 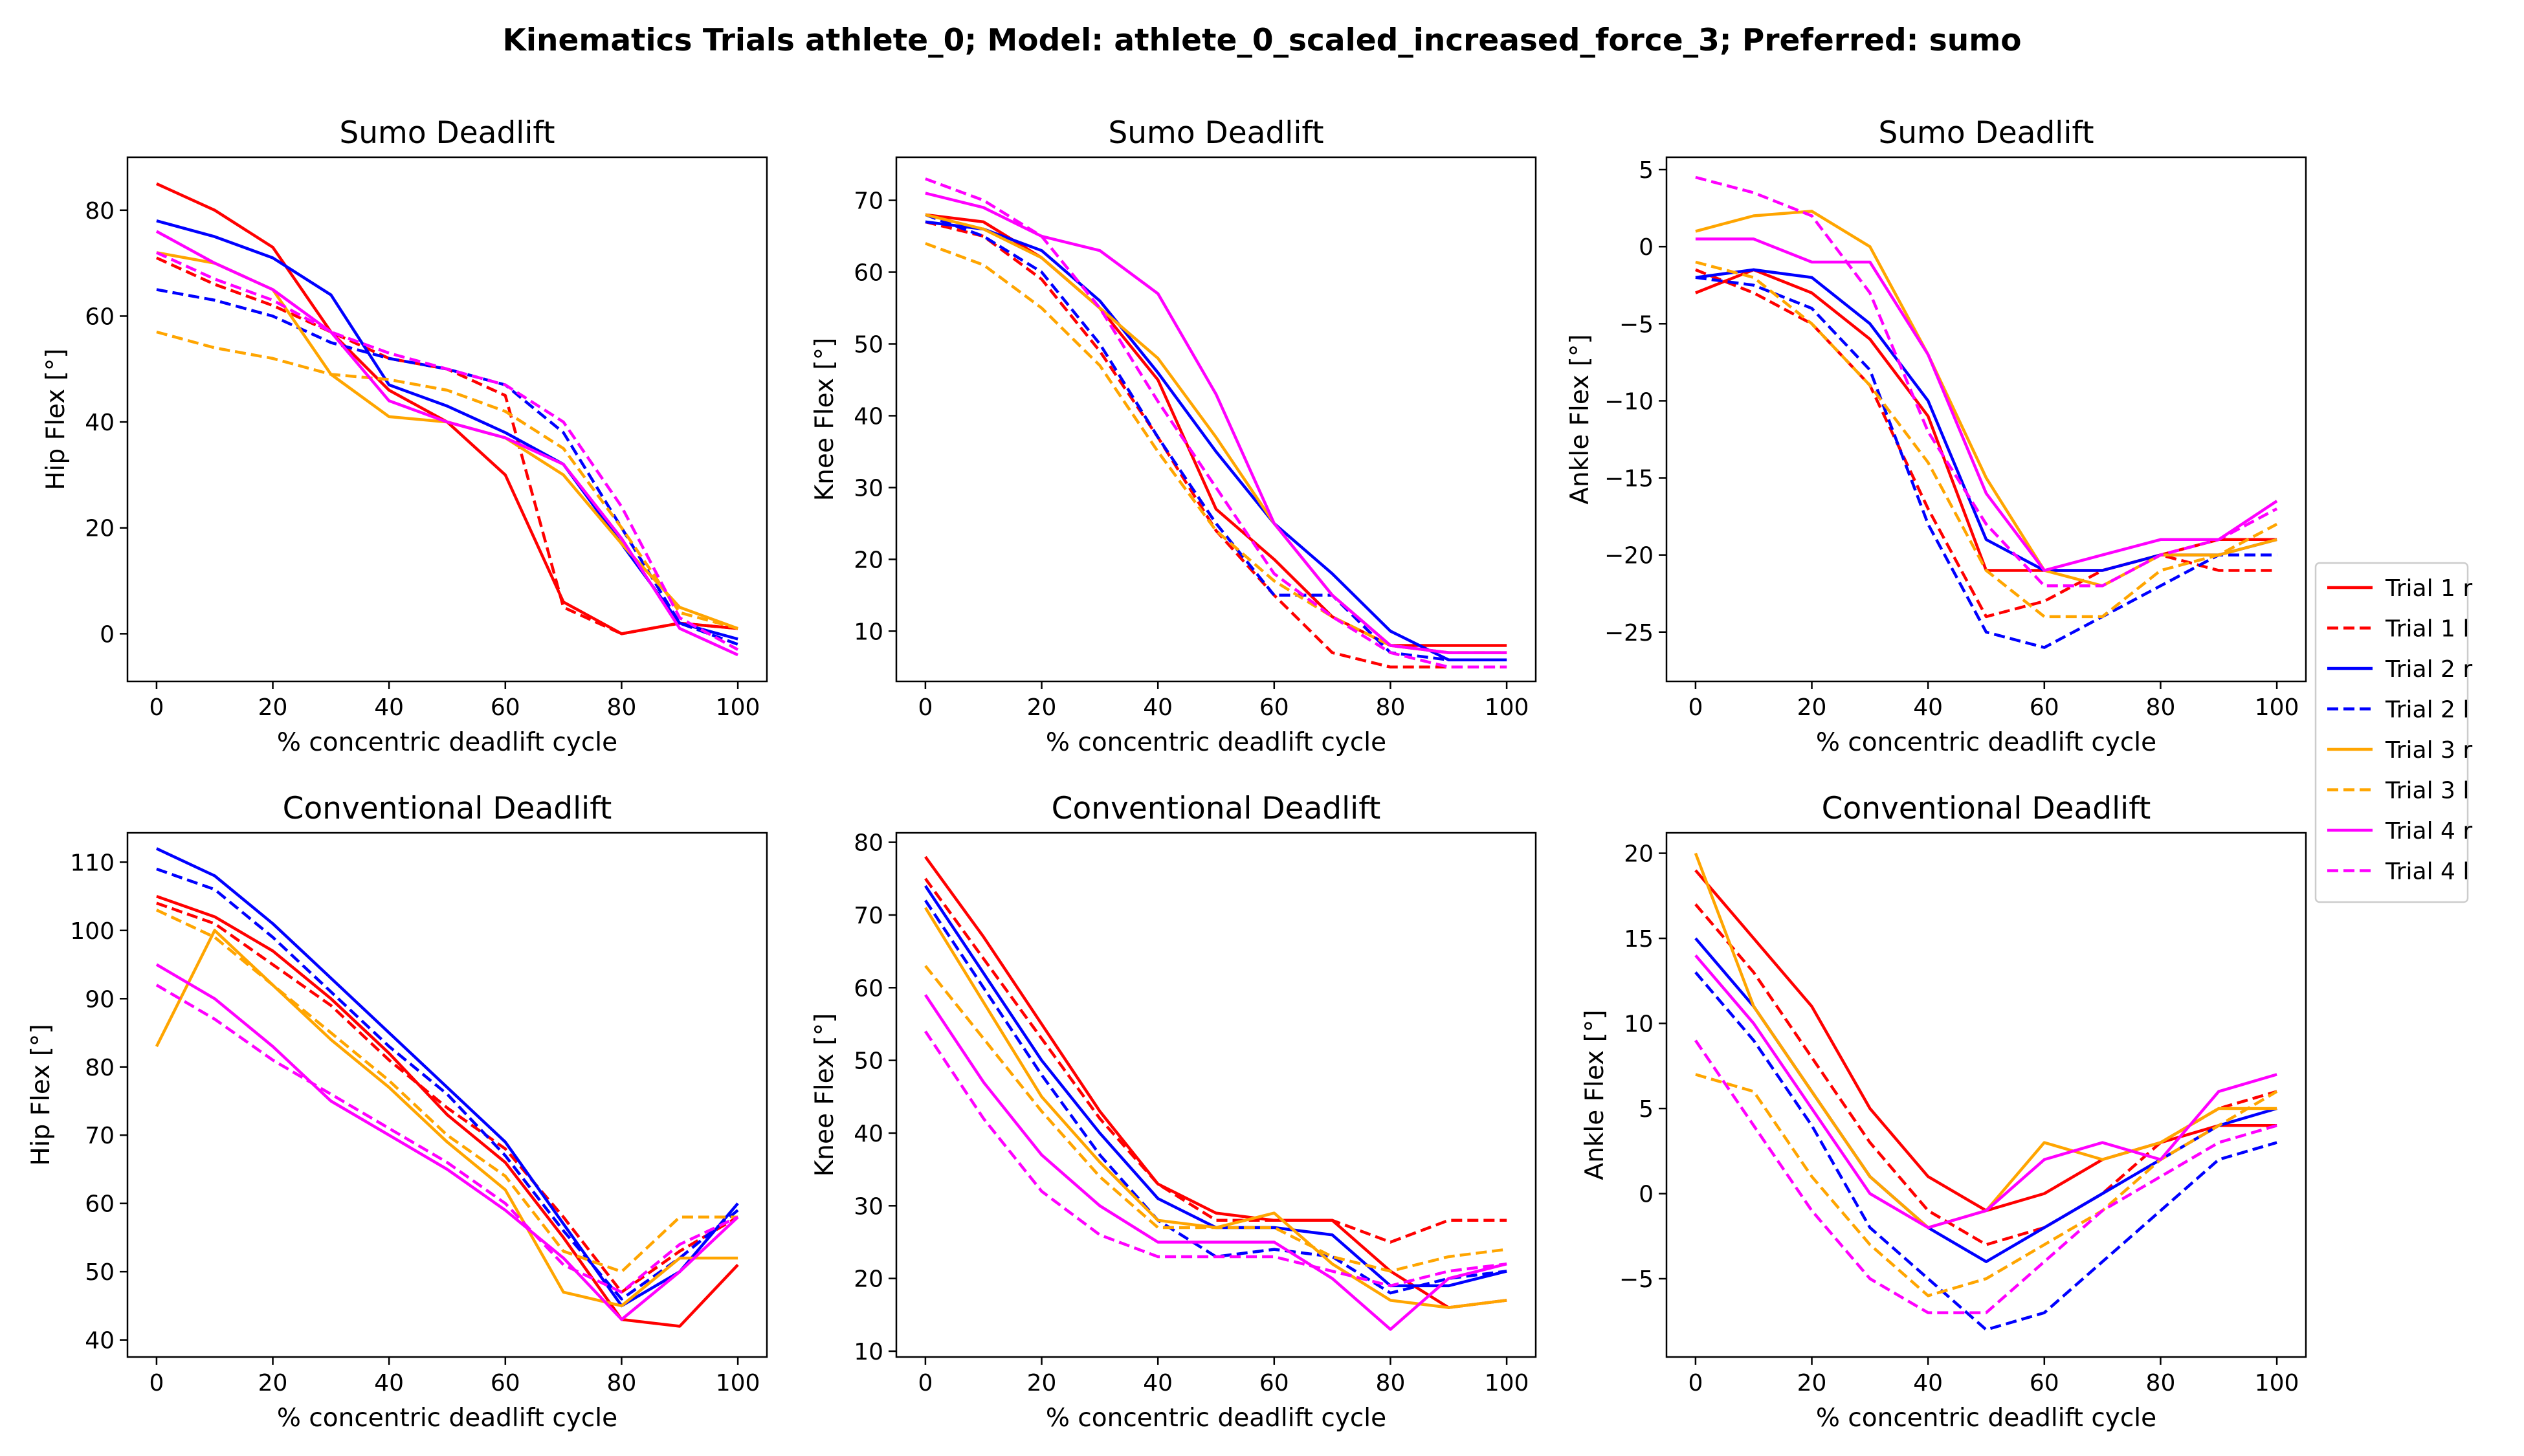 What do you see at coordinates (2428, 750) in the screenshot?
I see `legend-label: Trial 3 r` at bounding box center [2428, 750].